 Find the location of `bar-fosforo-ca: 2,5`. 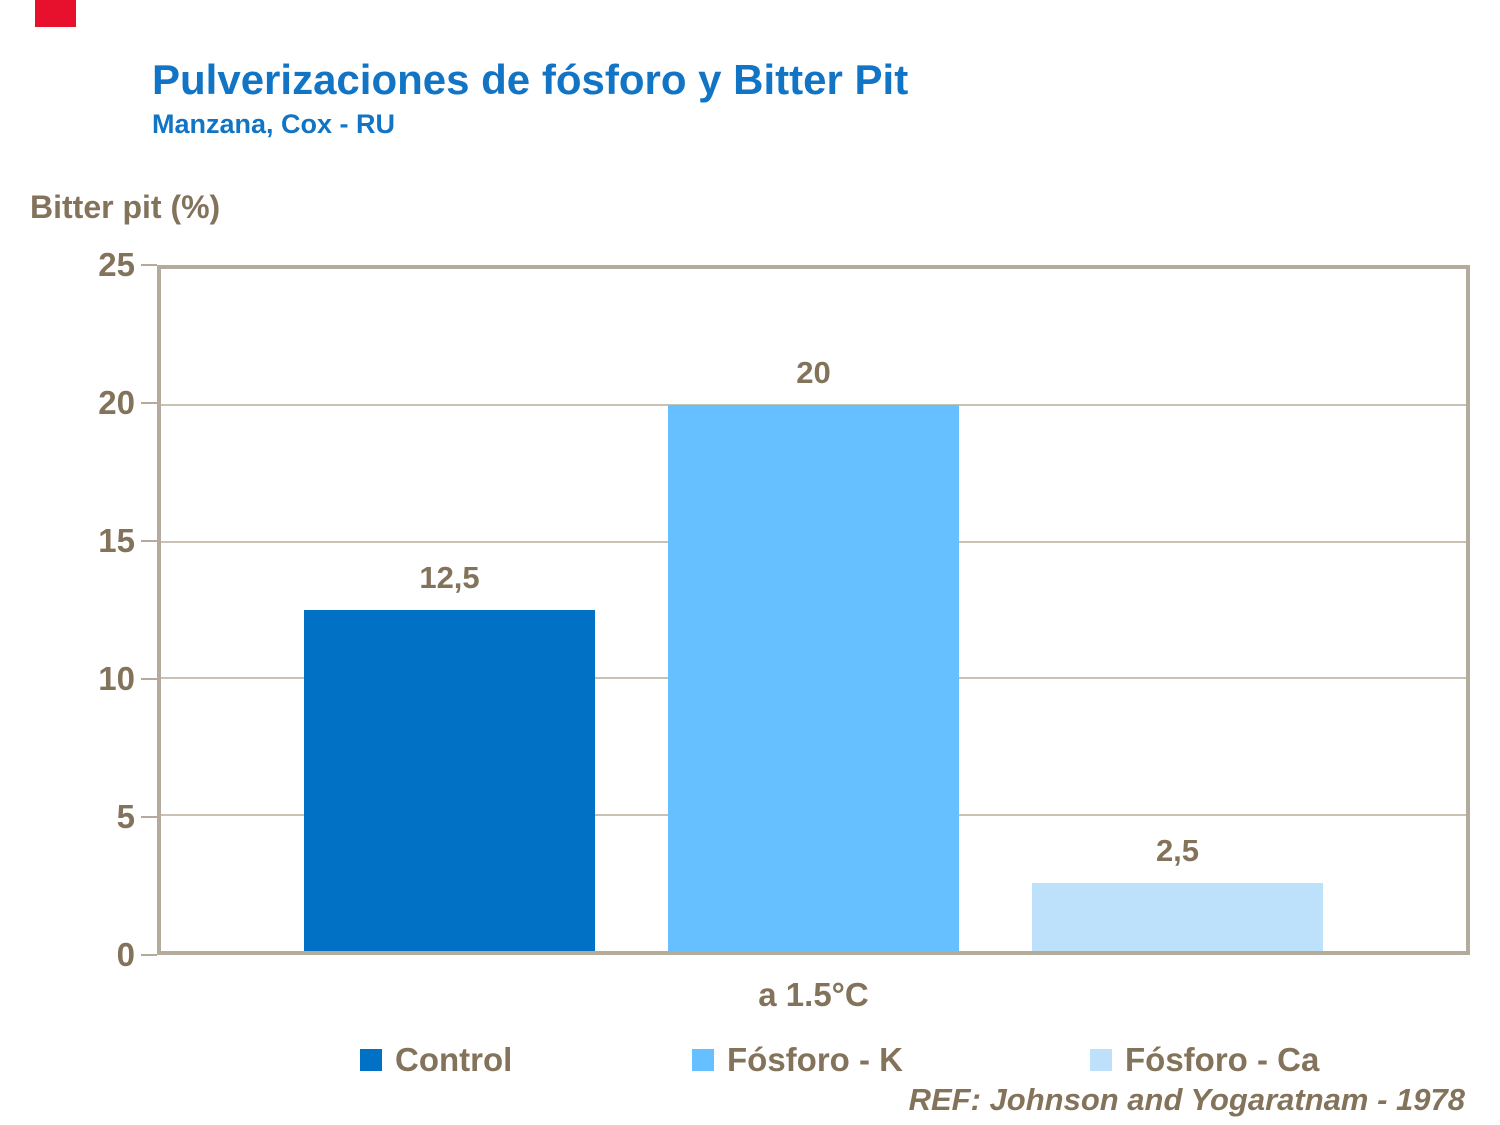

bar-fosforo-ca: 2,5 is located at coordinates (1177, 892).